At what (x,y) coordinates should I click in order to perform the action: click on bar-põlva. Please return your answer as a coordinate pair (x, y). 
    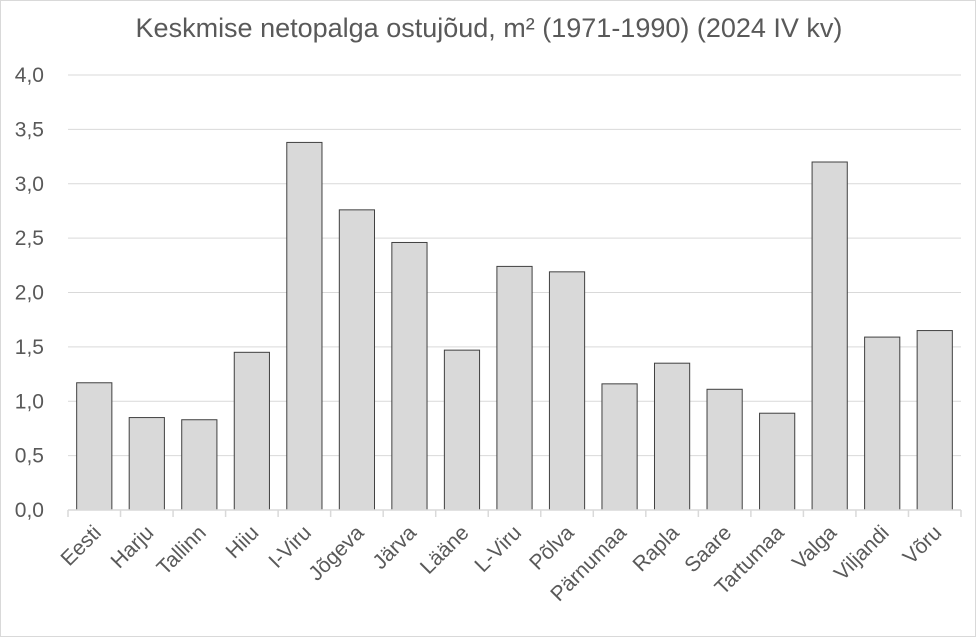
    Looking at the image, I should click on (567, 391).